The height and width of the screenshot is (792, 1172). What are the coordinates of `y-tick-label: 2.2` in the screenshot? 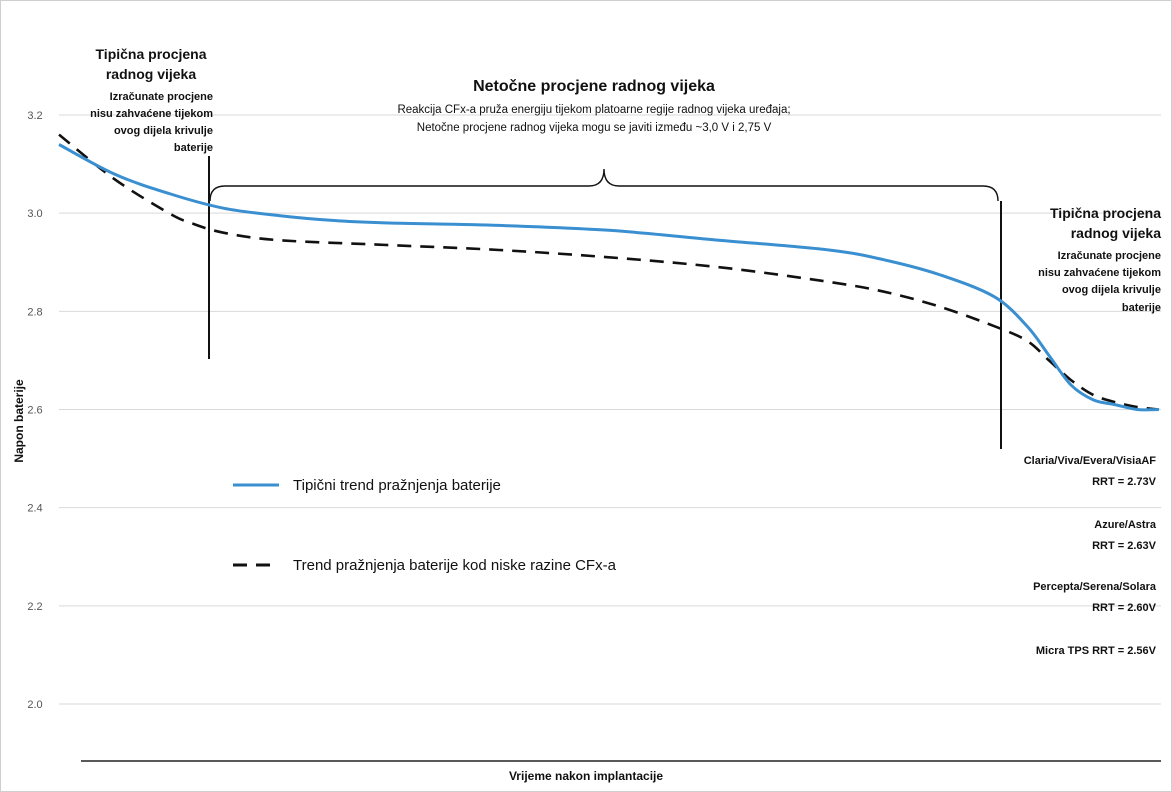 It's located at (34, 607).